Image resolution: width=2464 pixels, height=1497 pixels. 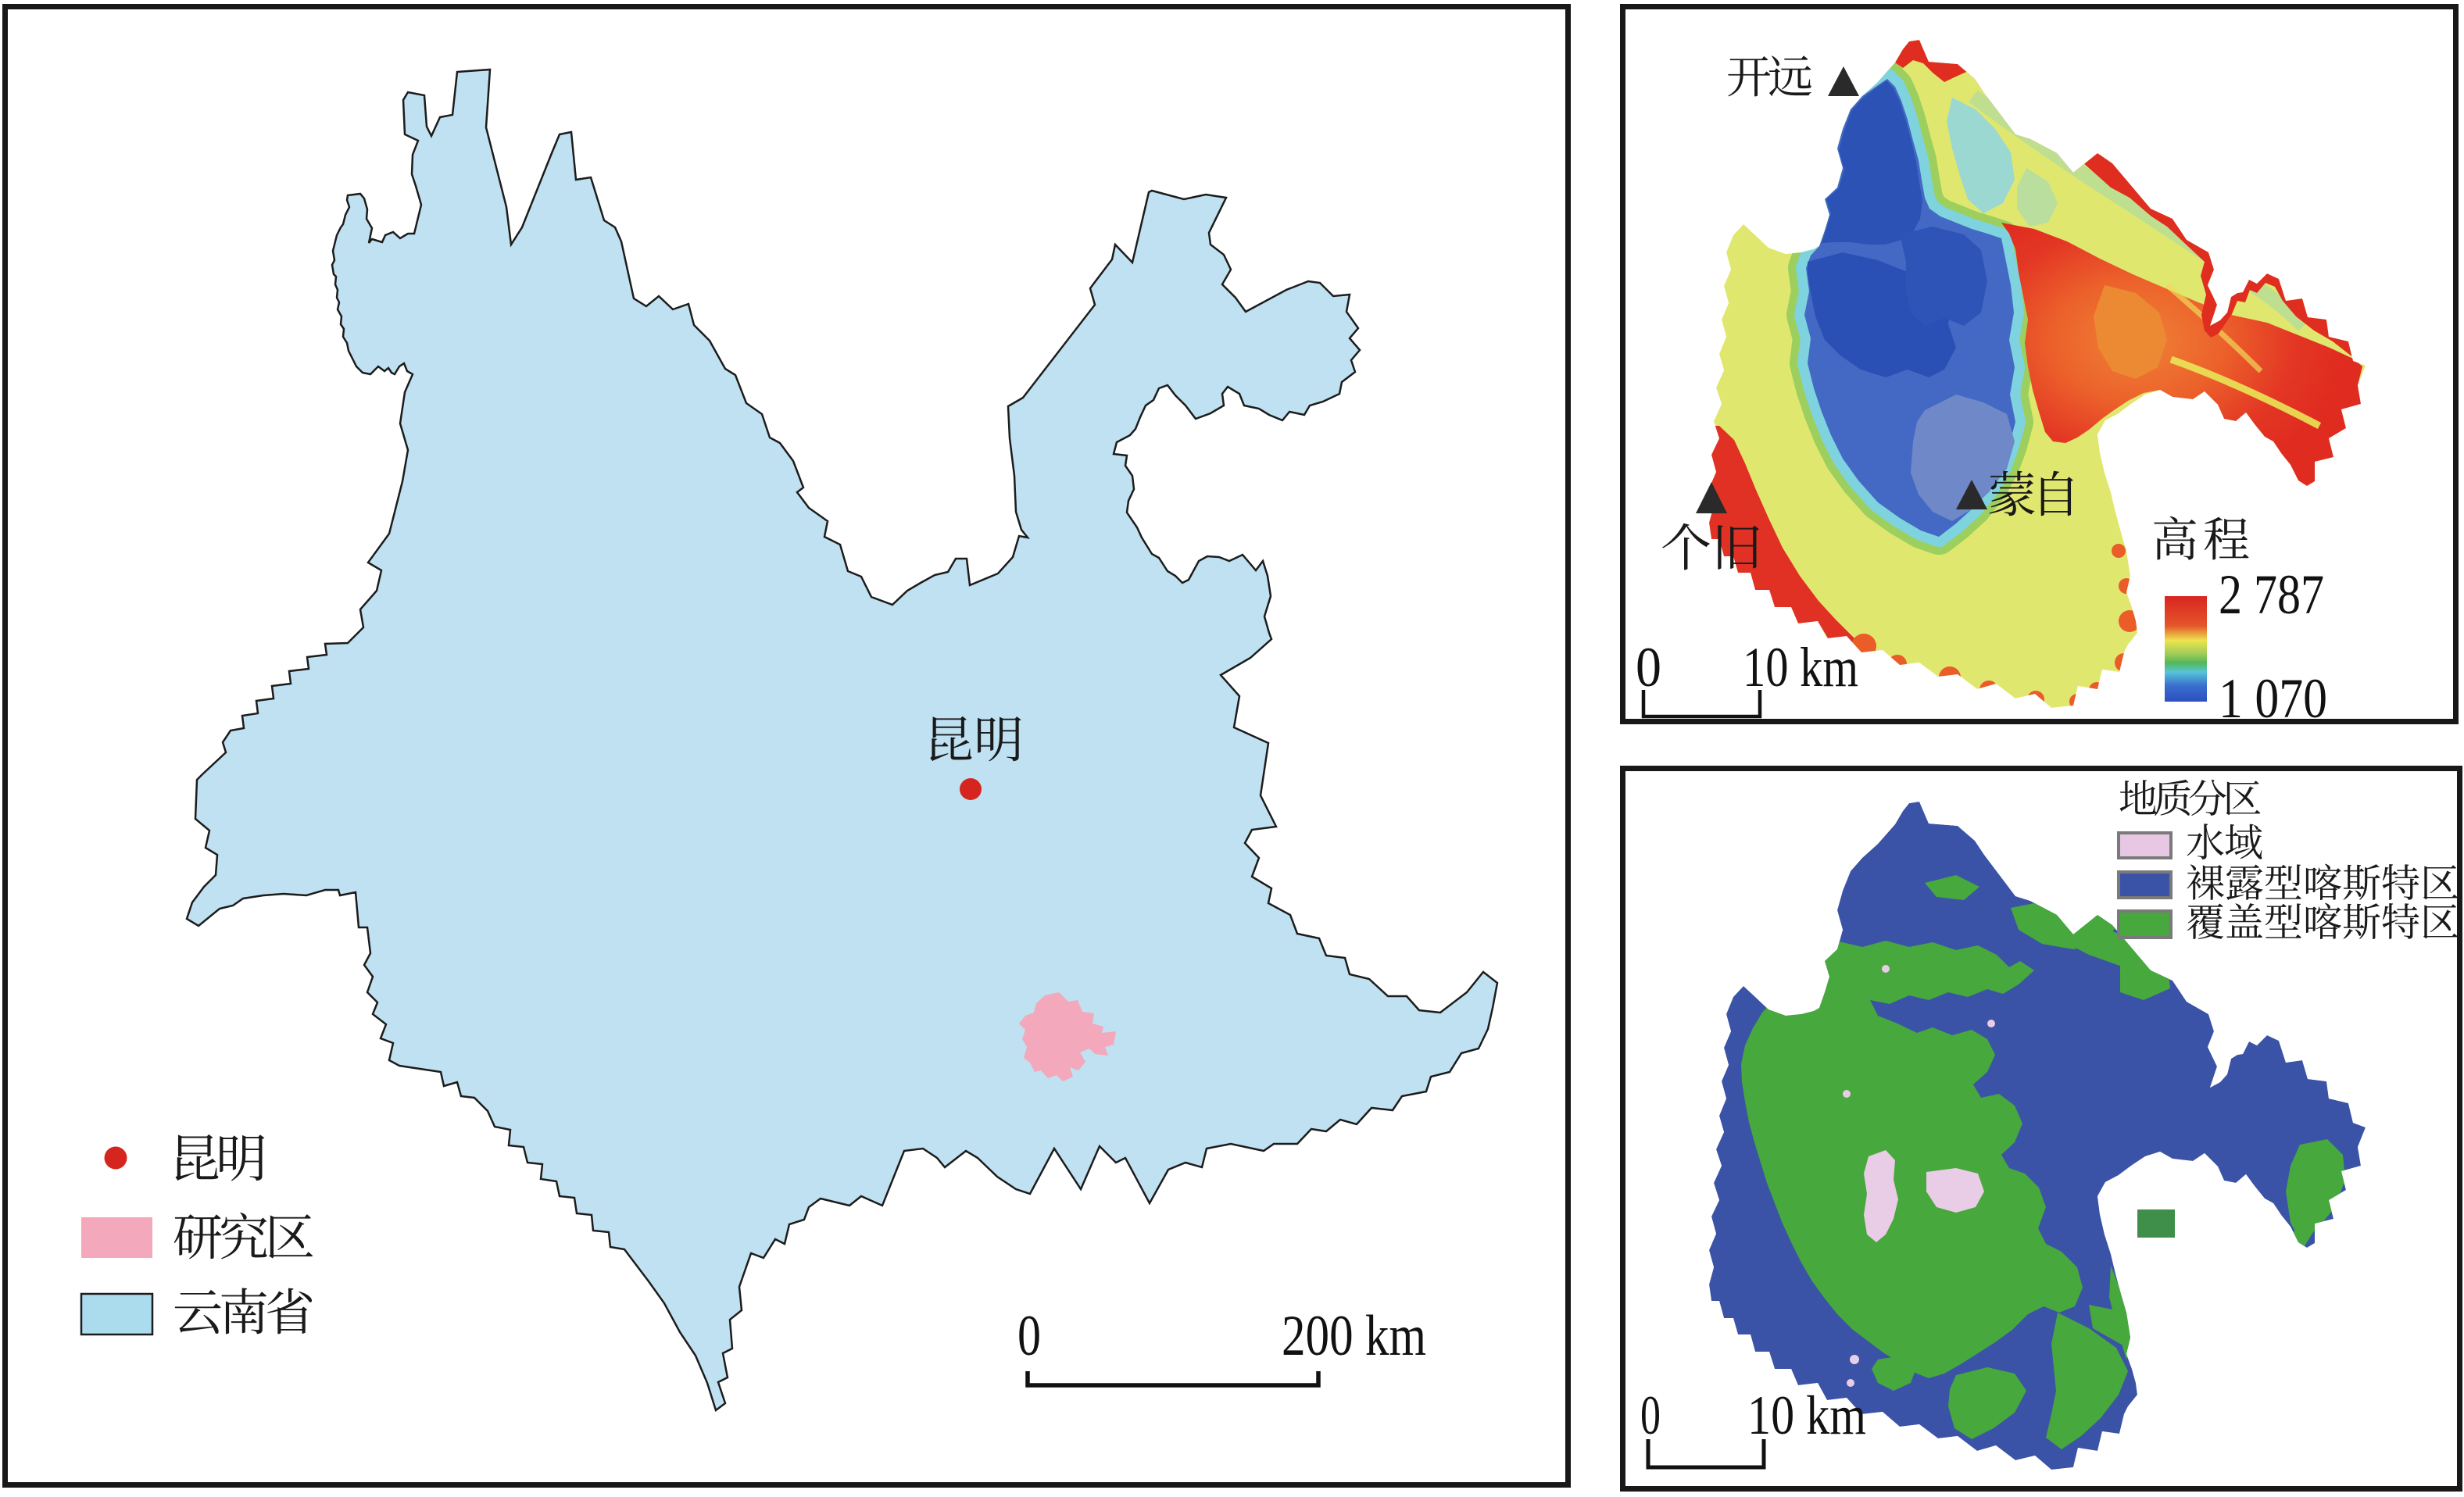 What do you see at coordinates (2271, 594) in the screenshot?
I see `svg-text: 2 787` at bounding box center [2271, 594].